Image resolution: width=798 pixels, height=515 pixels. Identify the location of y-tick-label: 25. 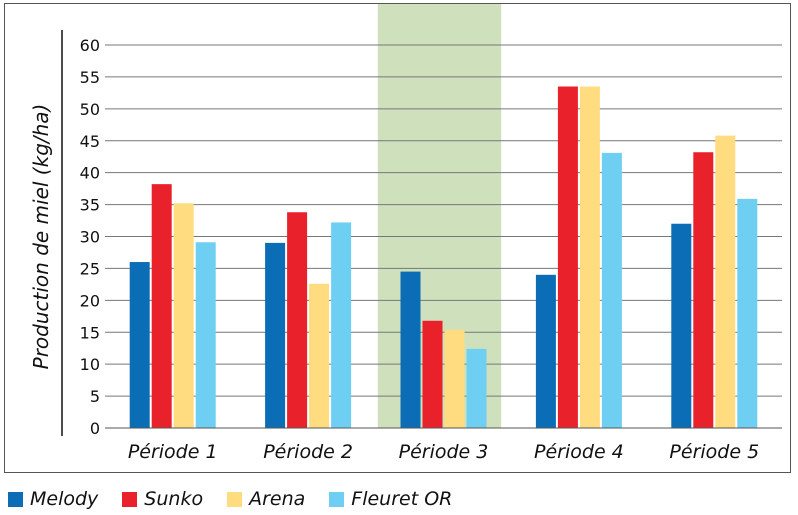
(90, 268).